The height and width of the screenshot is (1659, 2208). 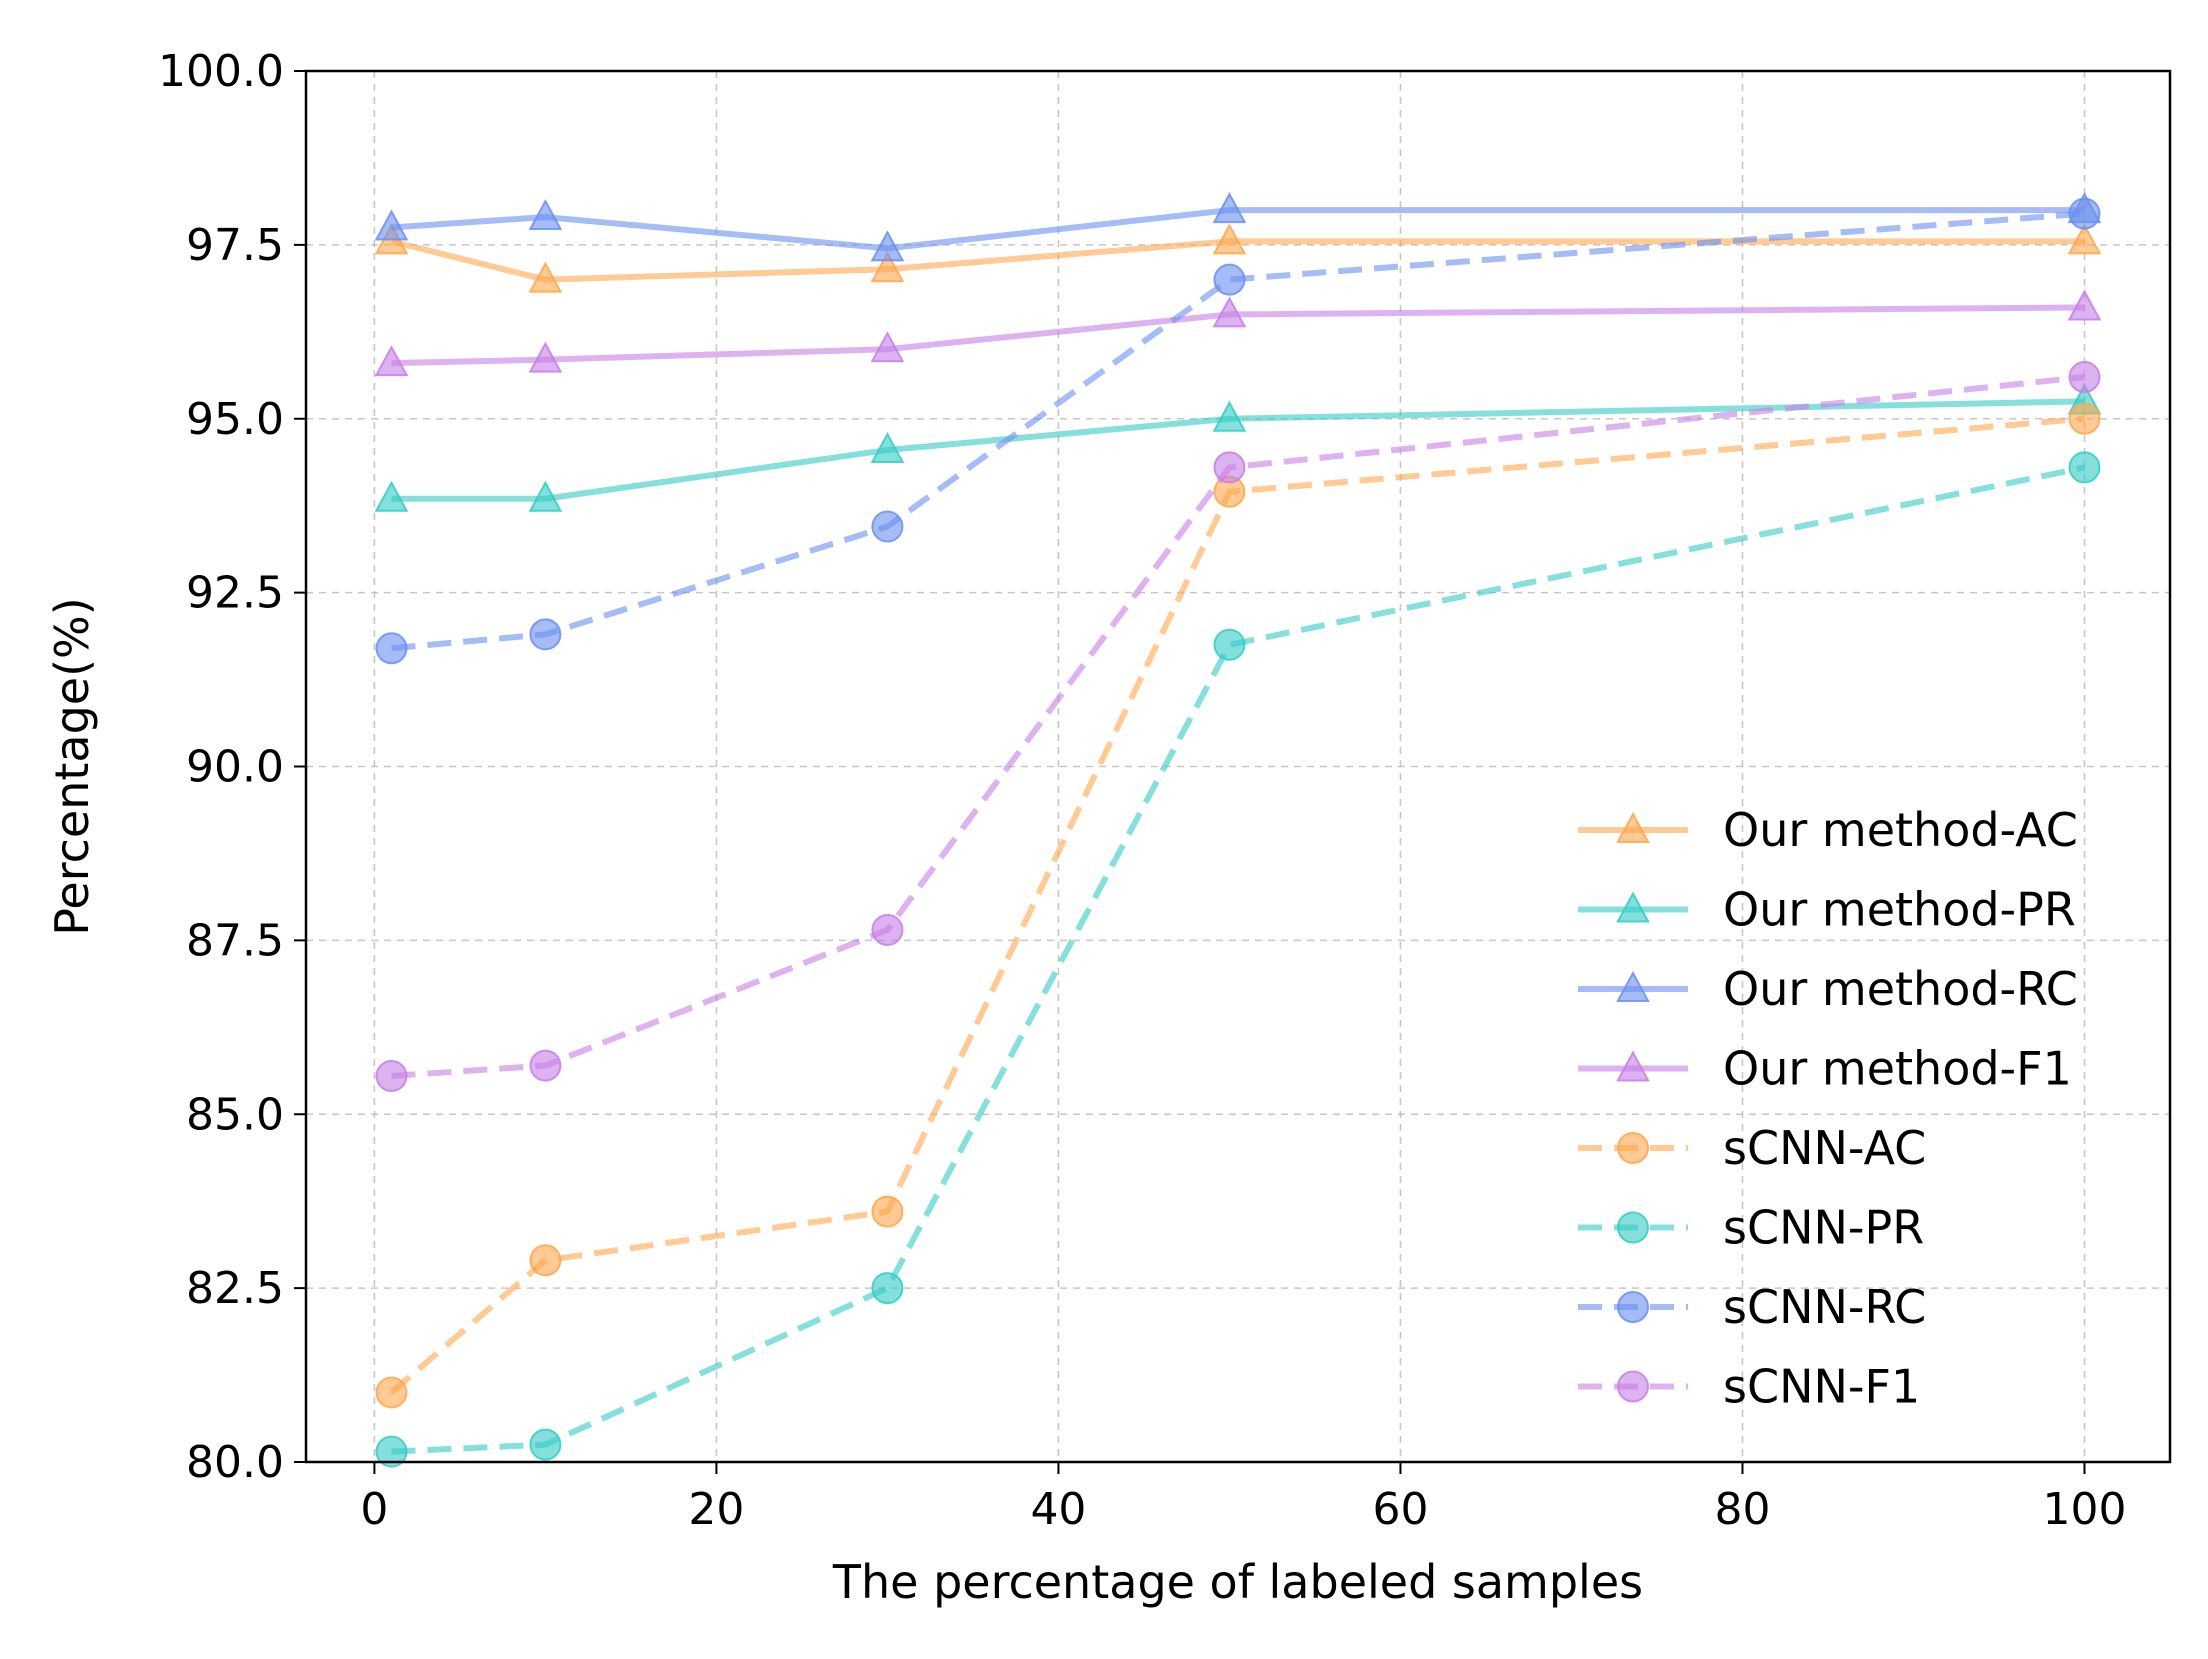 I want to click on x-tick-label: 80, so click(x=1742, y=1509).